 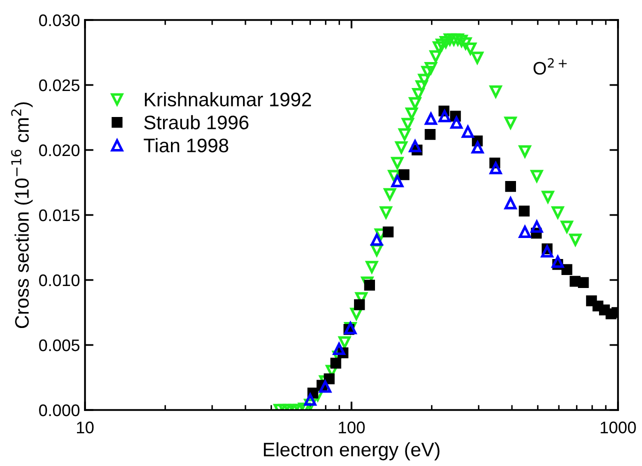 I want to click on legend-label: Straub 1996, so click(x=196, y=122).